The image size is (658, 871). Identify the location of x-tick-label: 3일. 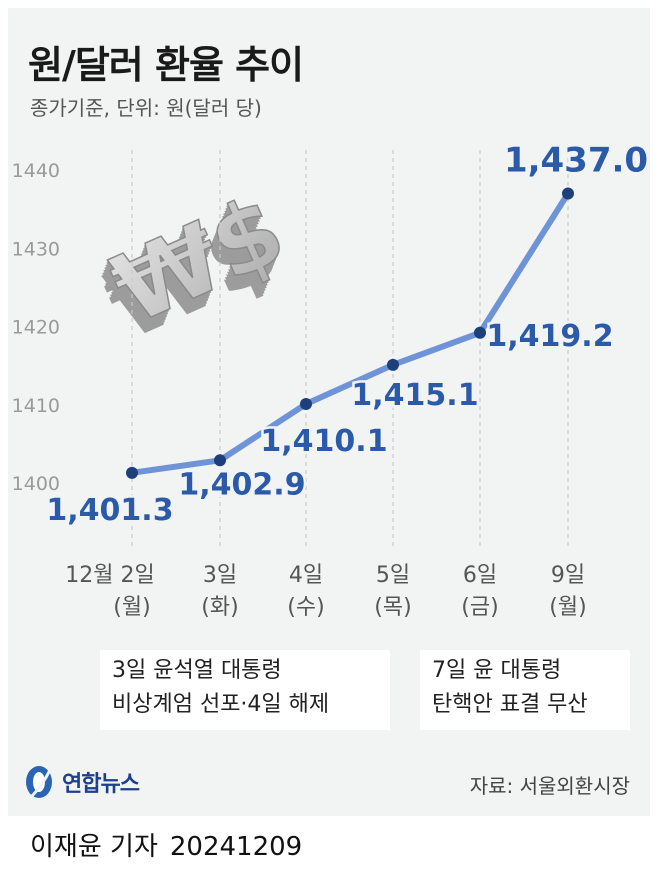
(220, 575).